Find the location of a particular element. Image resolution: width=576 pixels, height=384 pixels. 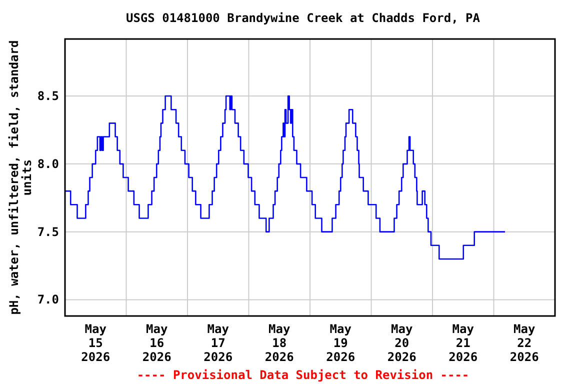

y-axis-title: pH, water, unfiltered, field, standard units is located at coordinates (20, 177).